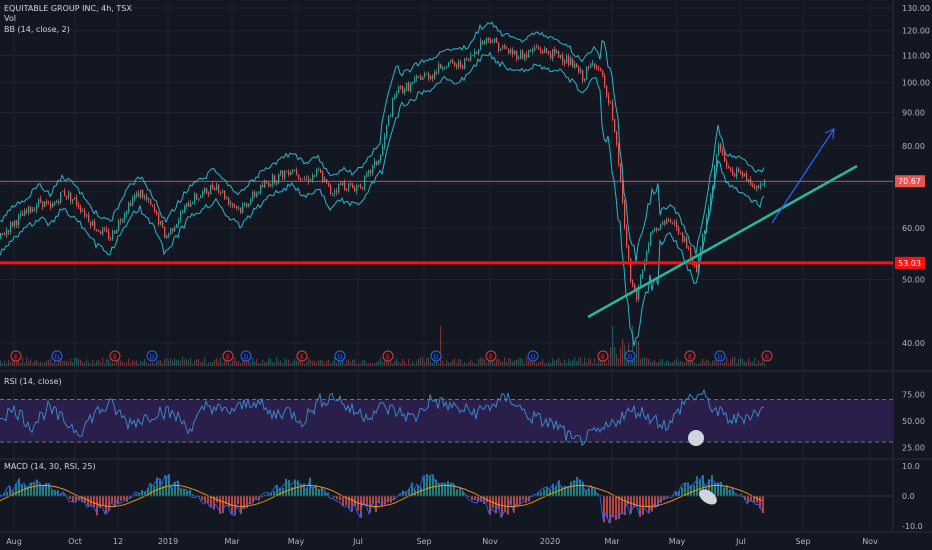 This screenshot has height=550, width=932. What do you see at coordinates (68, 8) in the screenshot?
I see `symbol-legend: EQUITABLE GROUP INC, 4h, TSX` at bounding box center [68, 8].